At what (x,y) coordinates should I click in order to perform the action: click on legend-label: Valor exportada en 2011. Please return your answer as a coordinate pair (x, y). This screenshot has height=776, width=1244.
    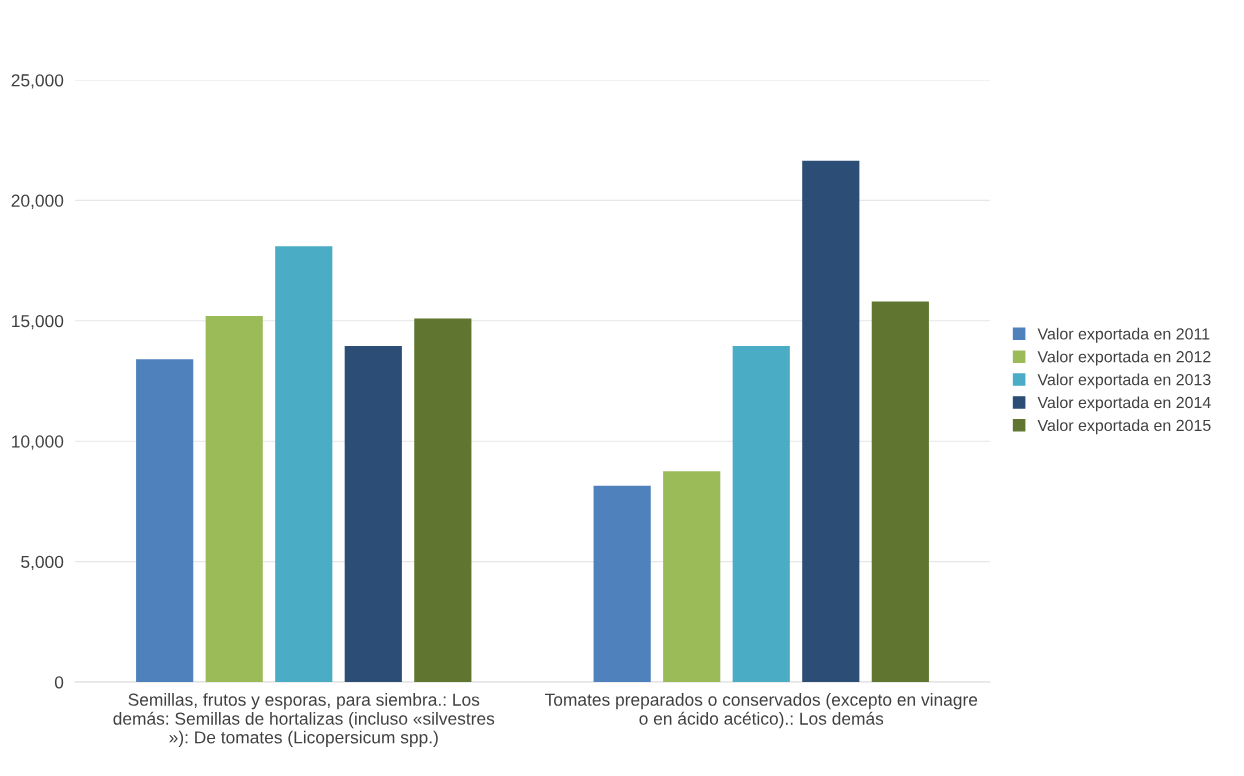
    Looking at the image, I should click on (1123, 335).